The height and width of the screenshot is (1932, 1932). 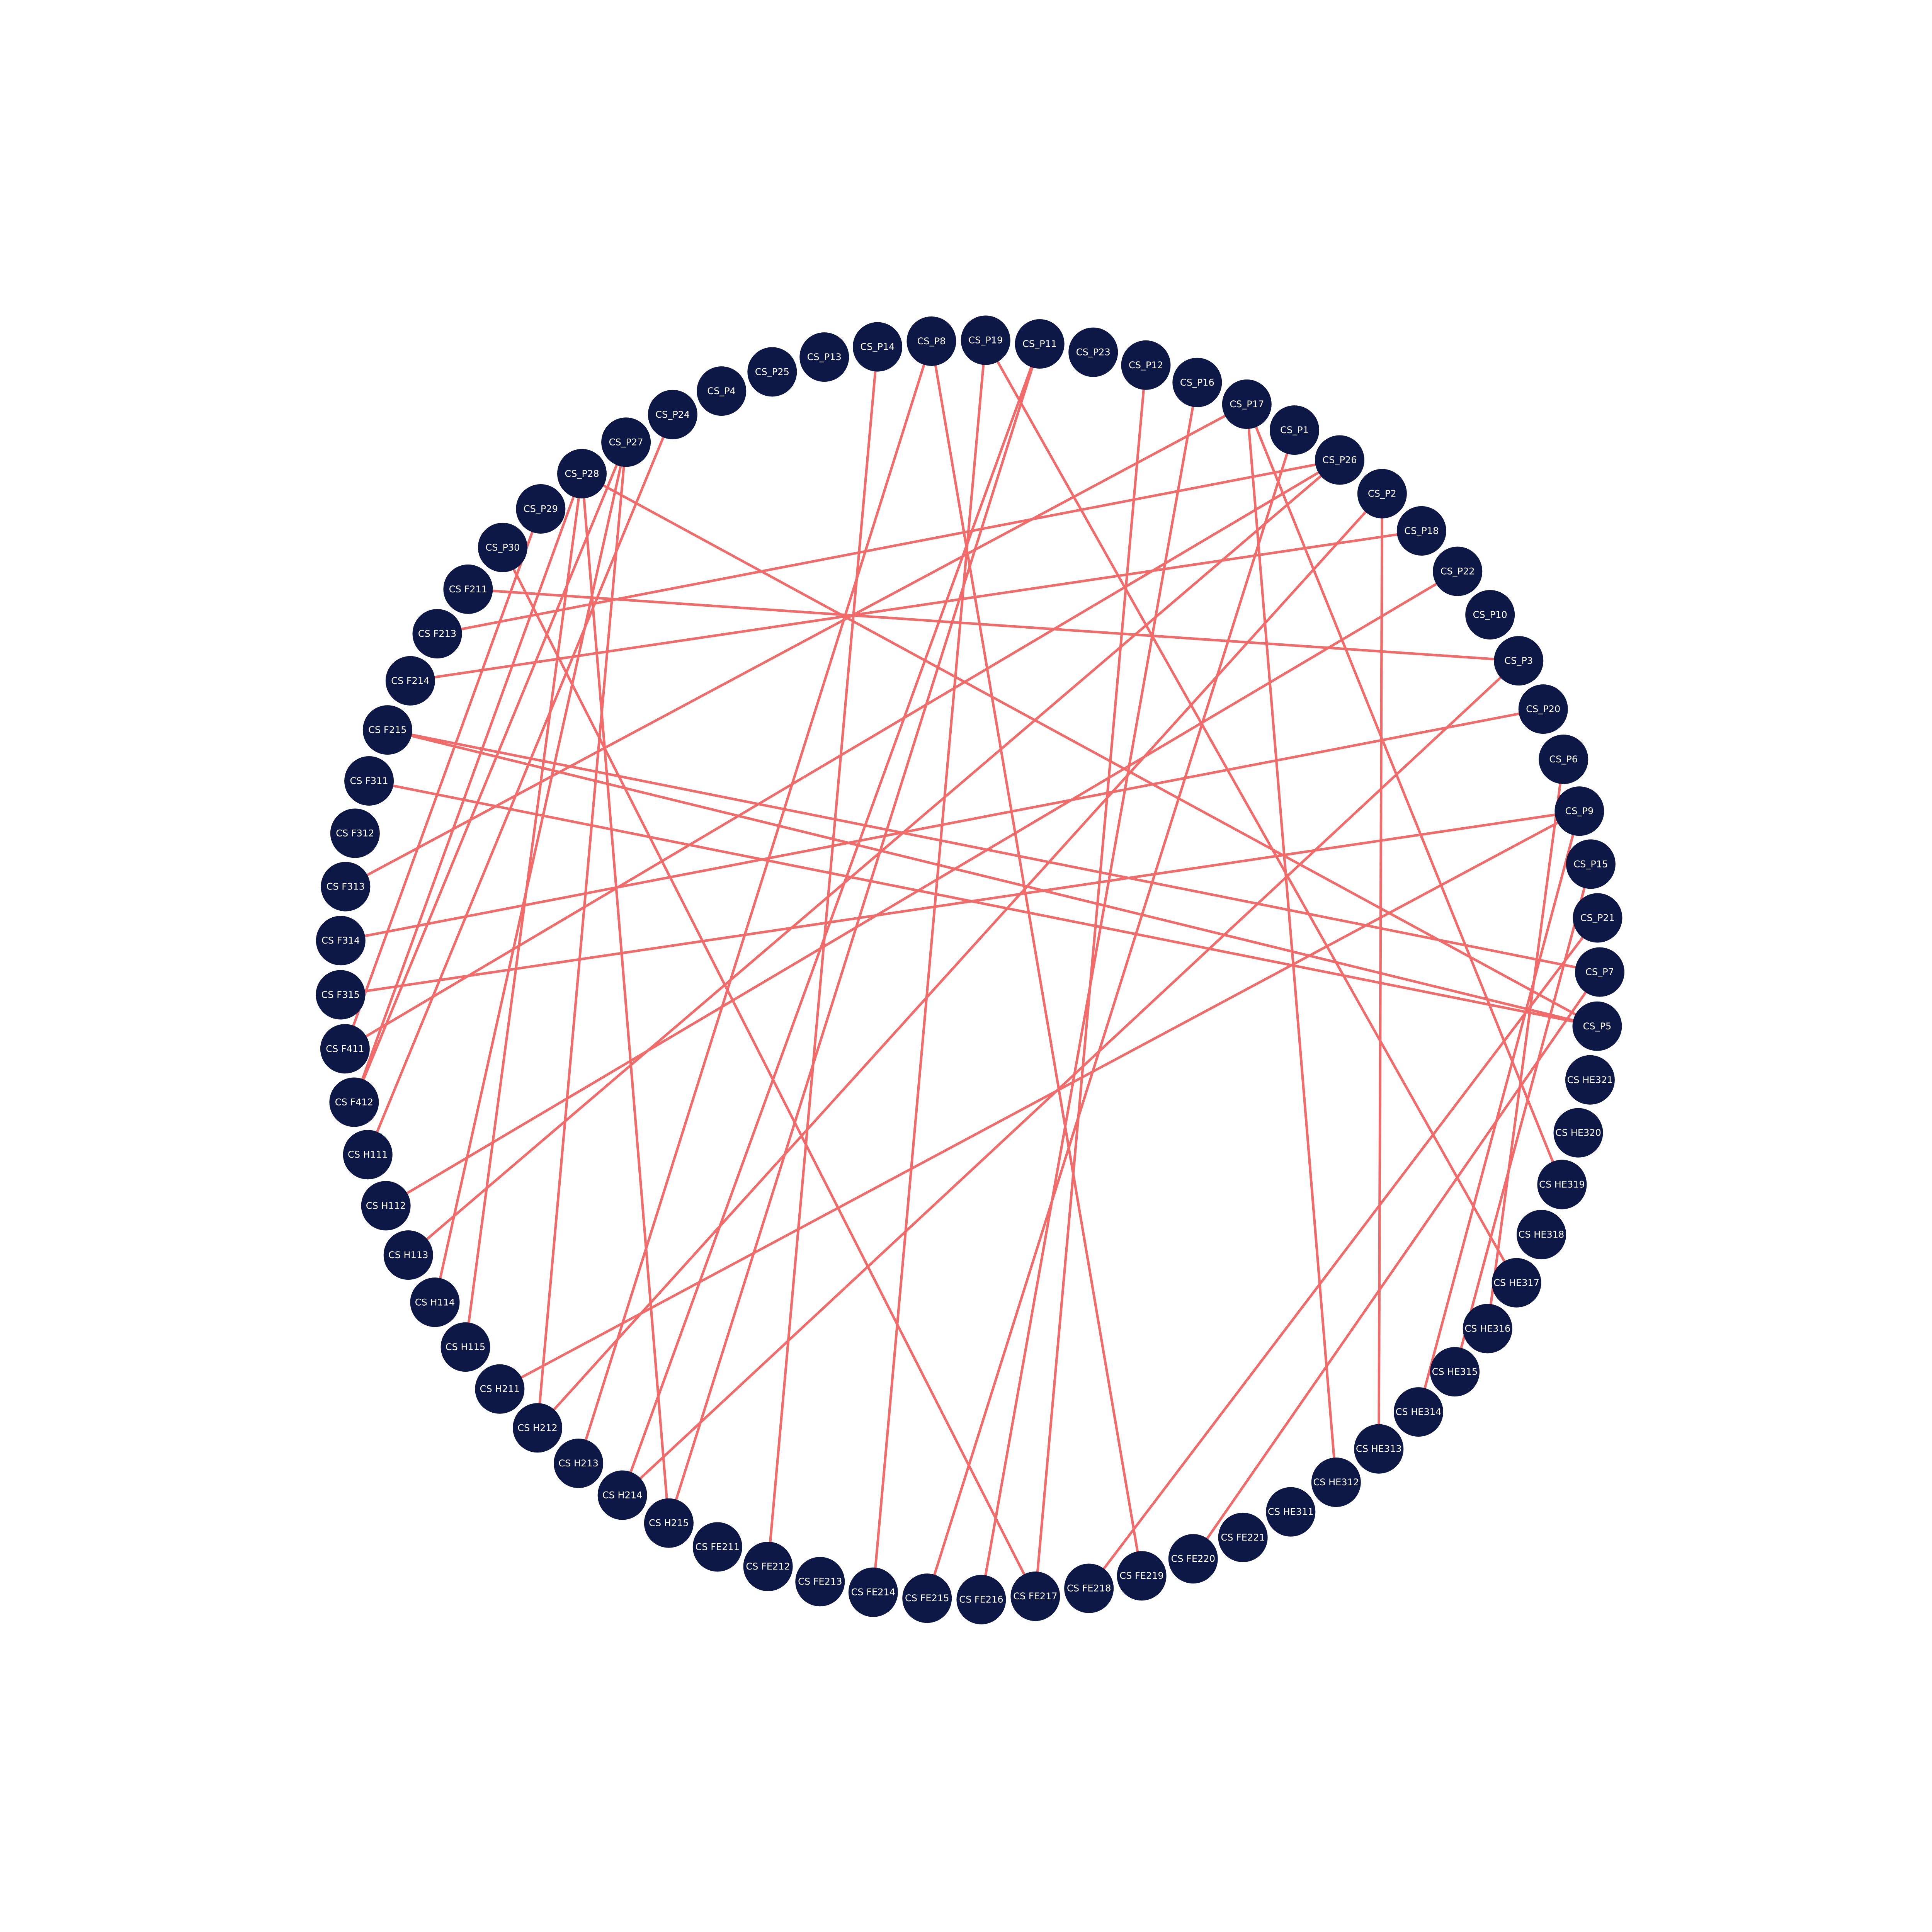 I want to click on graph-node: CS FE221, so click(x=1243, y=1537).